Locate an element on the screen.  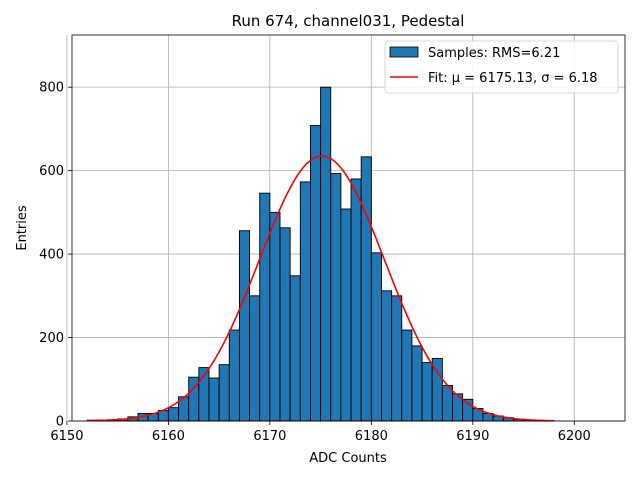
x-tick-label: 6150 is located at coordinates (66, 436).